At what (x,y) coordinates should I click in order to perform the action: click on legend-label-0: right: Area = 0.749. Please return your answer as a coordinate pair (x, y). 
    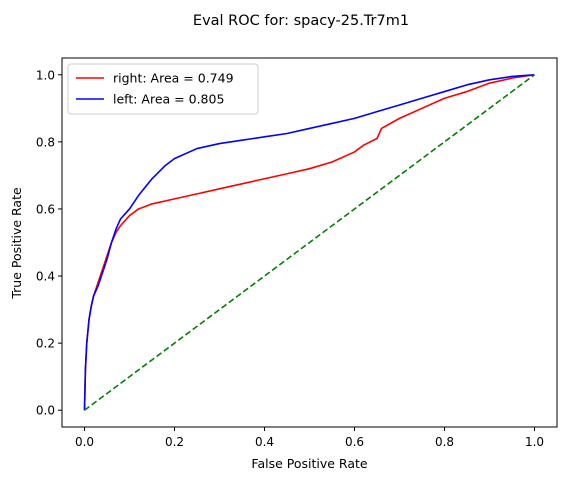
    Looking at the image, I should click on (173, 78).